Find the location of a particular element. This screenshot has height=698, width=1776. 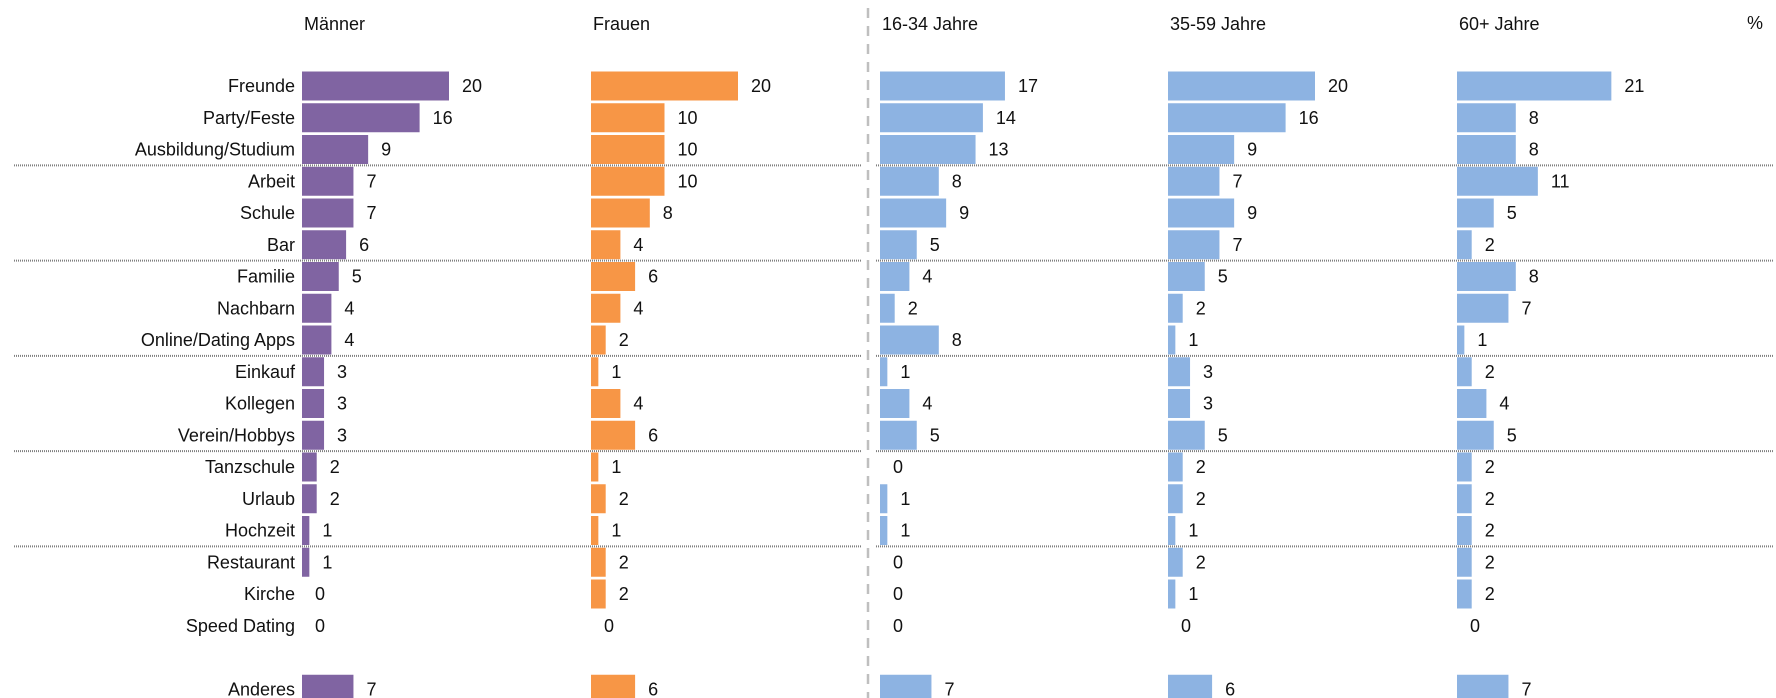

value-label-frauen-bar: 4 is located at coordinates (638, 245).